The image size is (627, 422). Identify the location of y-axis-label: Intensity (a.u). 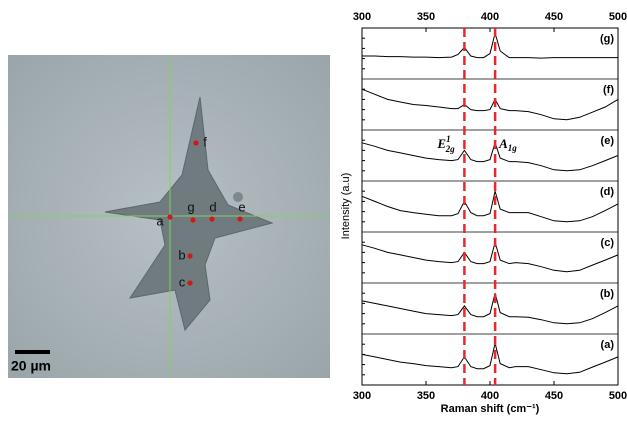
(346, 206).